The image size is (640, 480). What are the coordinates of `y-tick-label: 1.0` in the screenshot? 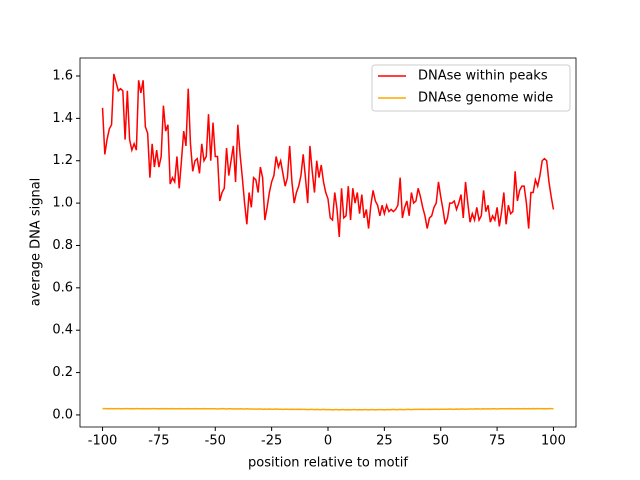 It's located at (62, 203).